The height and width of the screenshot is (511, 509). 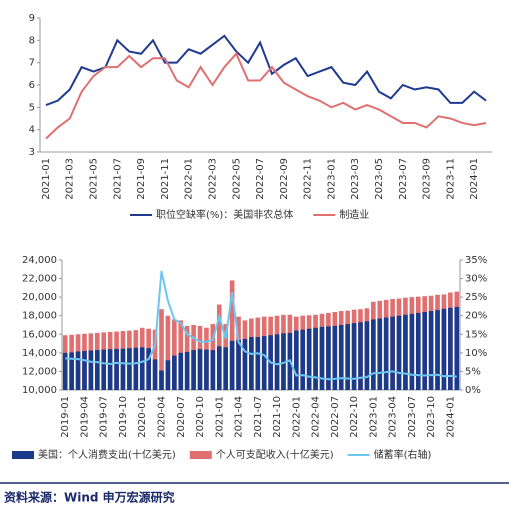 I want to click on legend-label: 个人可支配收入(十亿美元), so click(x=275, y=454).